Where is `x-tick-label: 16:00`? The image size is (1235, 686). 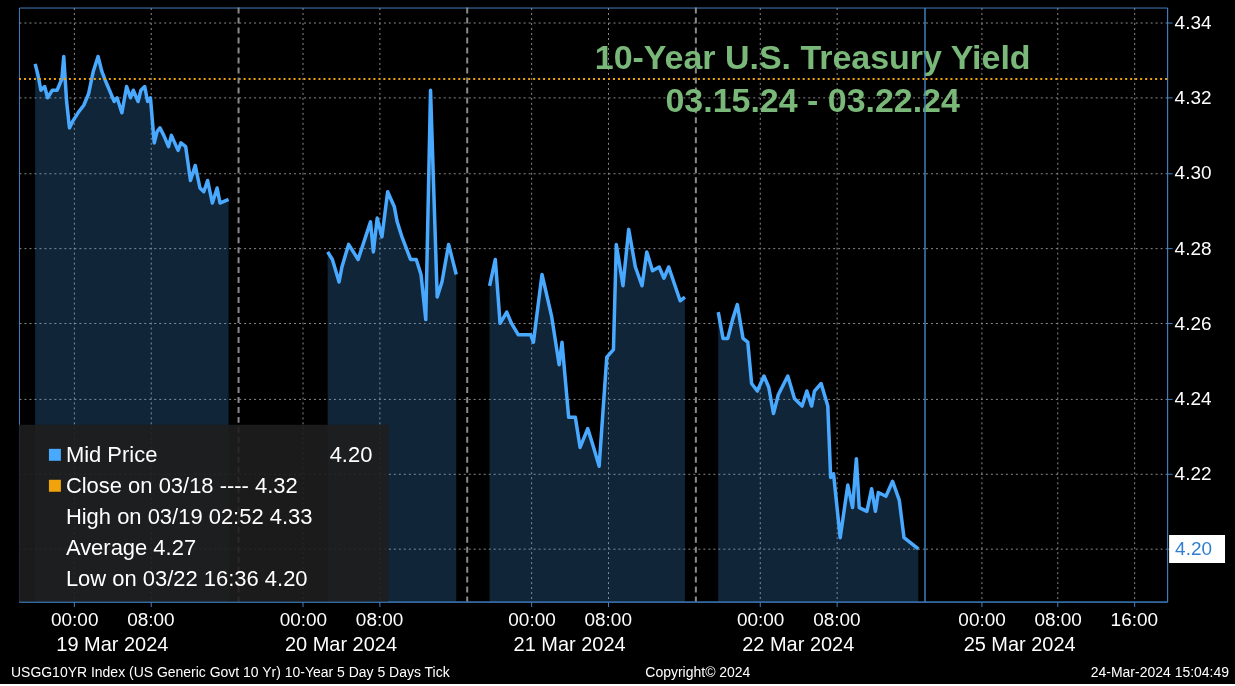
x-tick-label: 16:00 is located at coordinates (1134, 620).